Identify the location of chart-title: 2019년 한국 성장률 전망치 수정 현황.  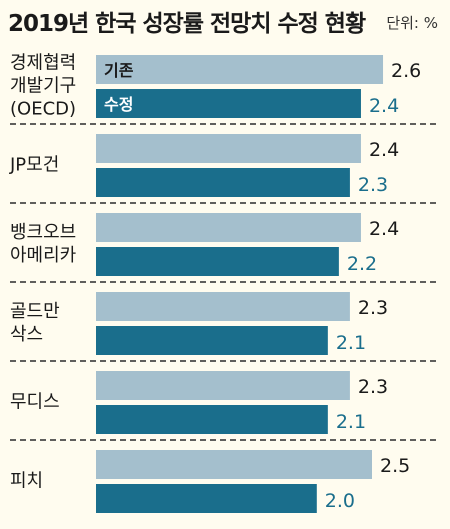
(187, 24).